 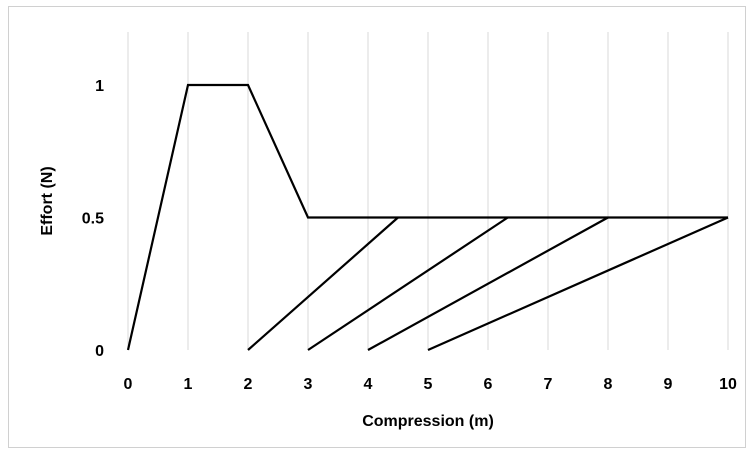 What do you see at coordinates (488, 384) in the screenshot?
I see `x-tick-label-6: 6` at bounding box center [488, 384].